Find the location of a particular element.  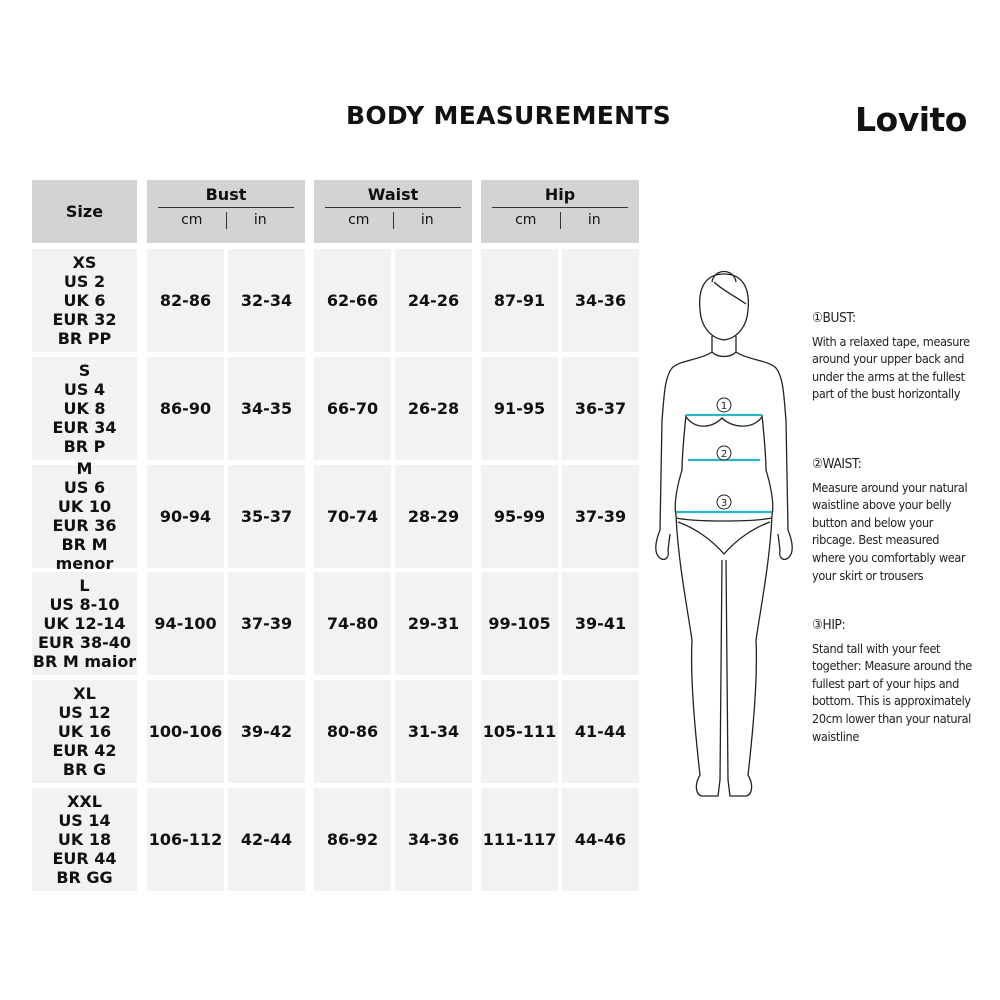

measurement-cell: 66-70 is located at coordinates (352, 408).